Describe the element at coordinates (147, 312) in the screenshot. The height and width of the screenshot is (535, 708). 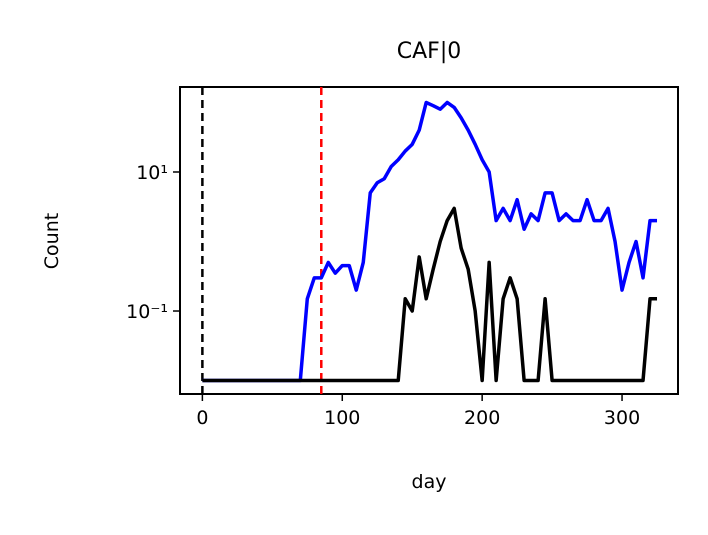
I see `y-tick-label: 10⁻¹` at that location.